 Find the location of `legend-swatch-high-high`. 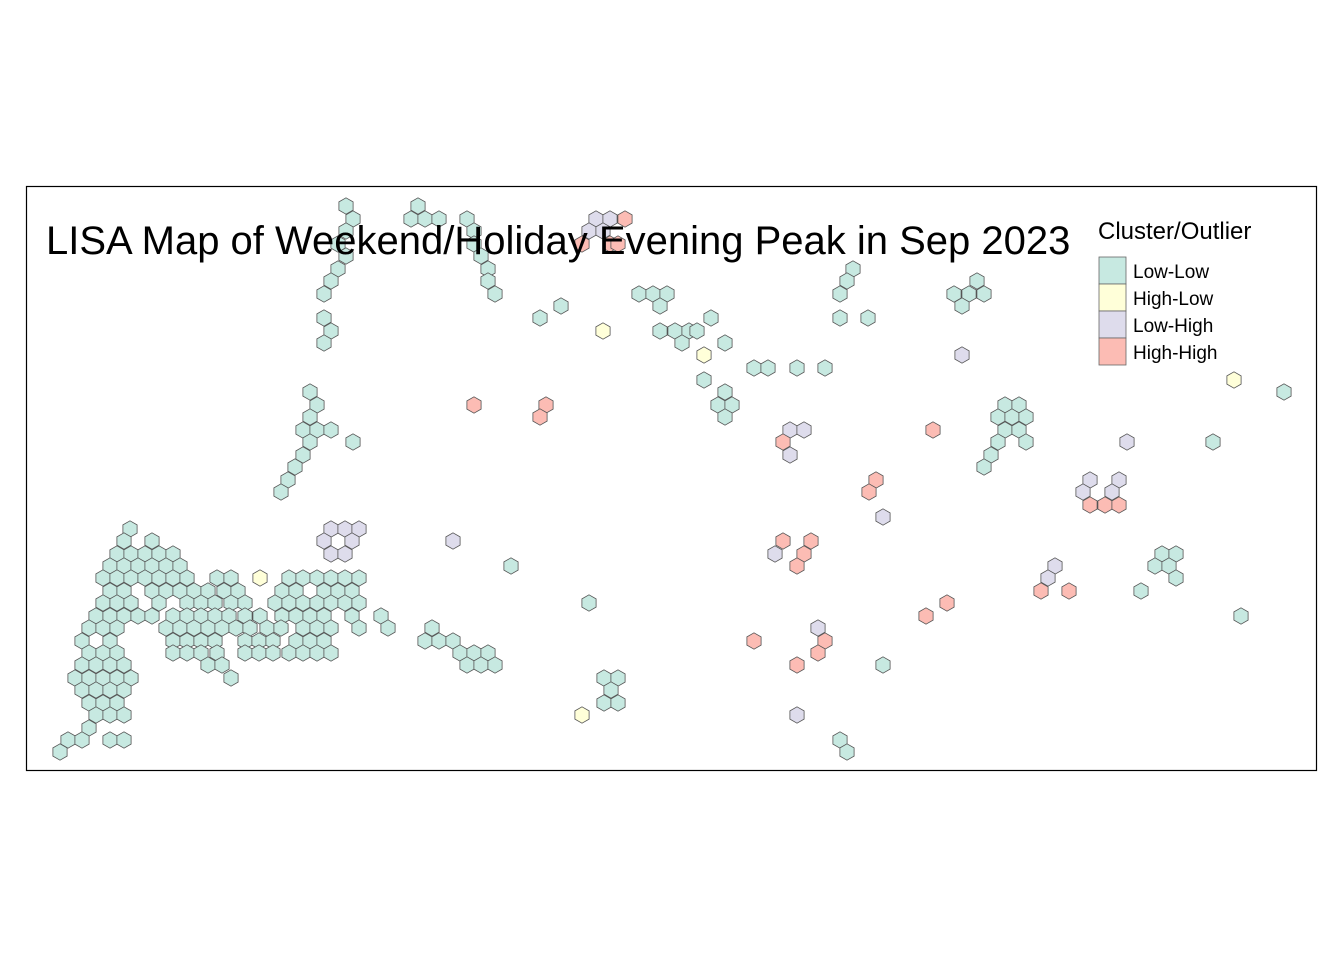

legend-swatch-high-high is located at coordinates (1112, 351).